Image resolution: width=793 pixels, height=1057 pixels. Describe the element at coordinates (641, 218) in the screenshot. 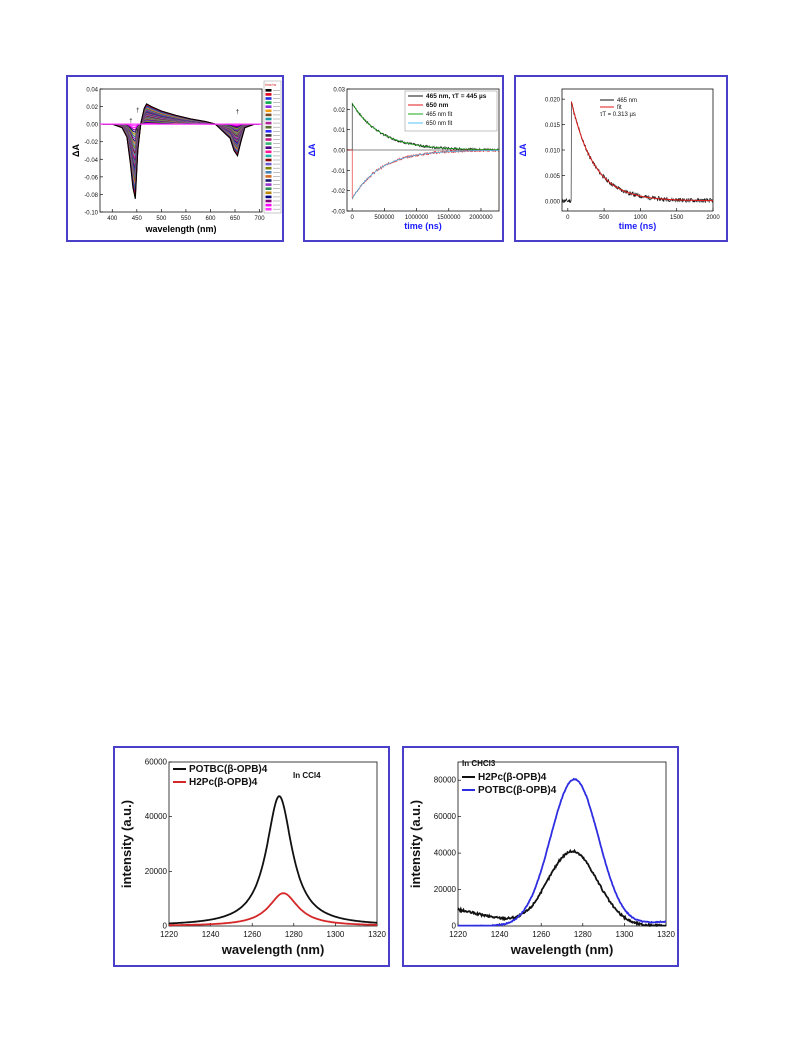

I see `x-tick-label: 1000` at that location.